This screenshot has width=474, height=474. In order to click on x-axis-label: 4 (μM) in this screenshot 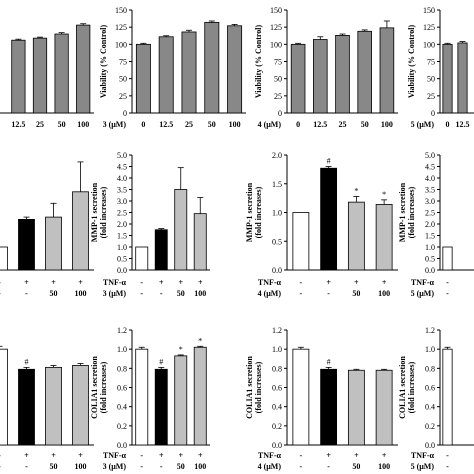, I will do `click(270, 124)`.